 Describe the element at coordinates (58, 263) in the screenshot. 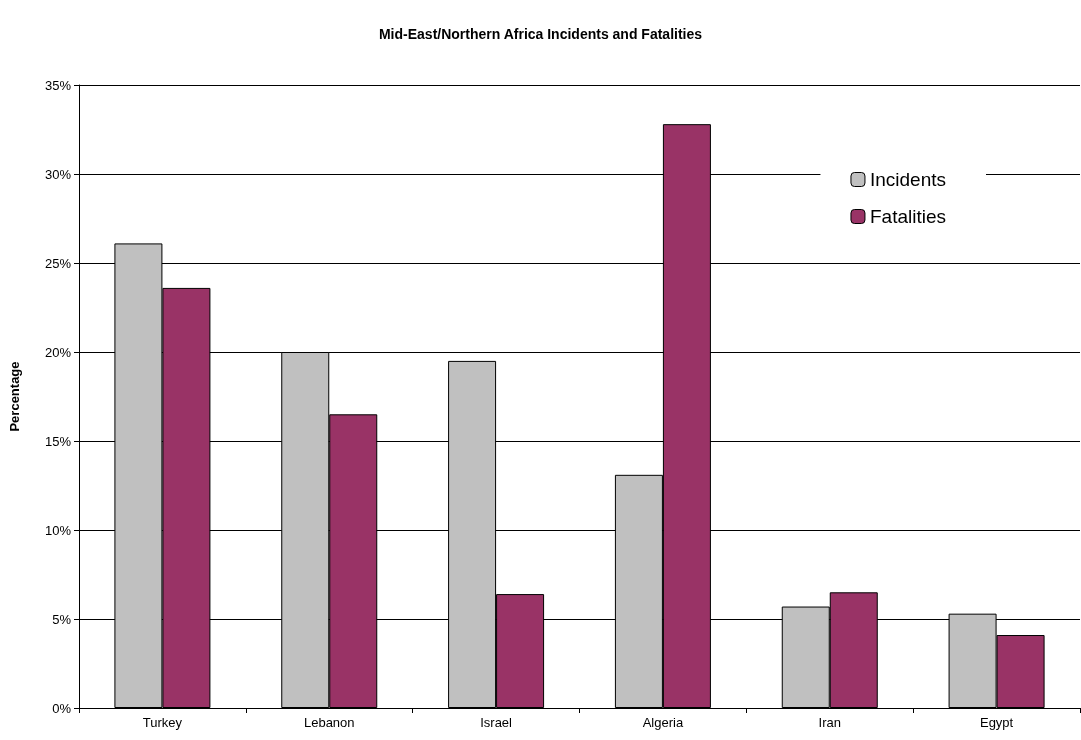

I see `y-tick-label: 25%` at that location.